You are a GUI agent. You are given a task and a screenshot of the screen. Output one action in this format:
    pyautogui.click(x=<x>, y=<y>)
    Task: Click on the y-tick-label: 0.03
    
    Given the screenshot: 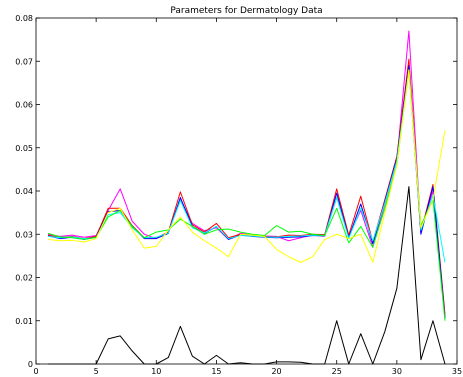 What is the action you would take?
    pyautogui.click(x=24, y=234)
    